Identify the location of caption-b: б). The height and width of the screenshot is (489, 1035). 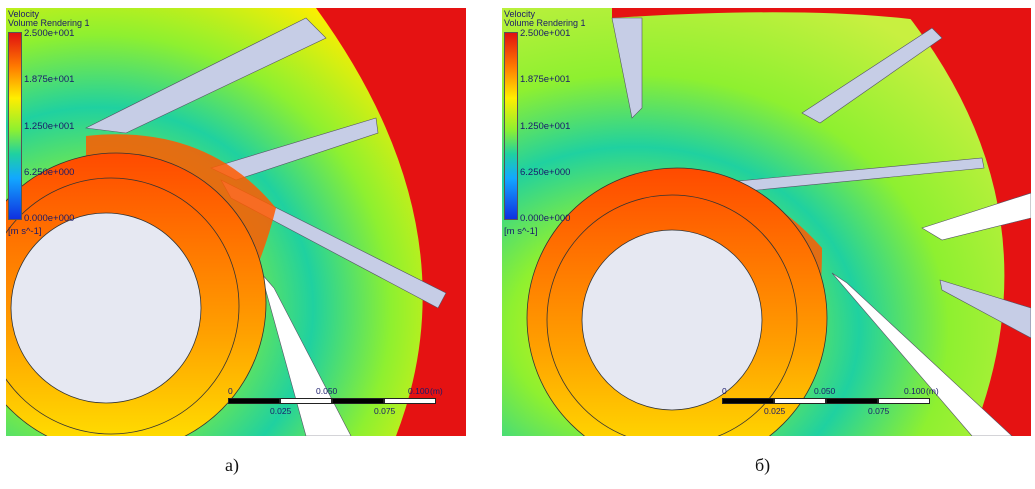
(763, 465).